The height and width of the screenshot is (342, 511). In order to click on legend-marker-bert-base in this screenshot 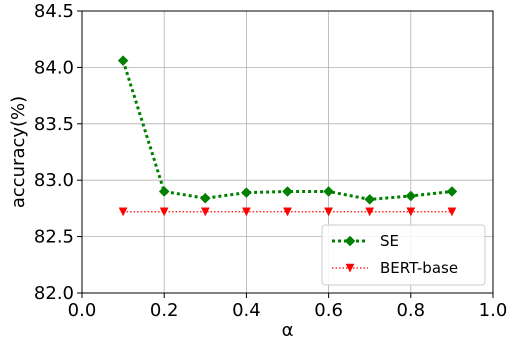, I will do `click(350, 268)`.